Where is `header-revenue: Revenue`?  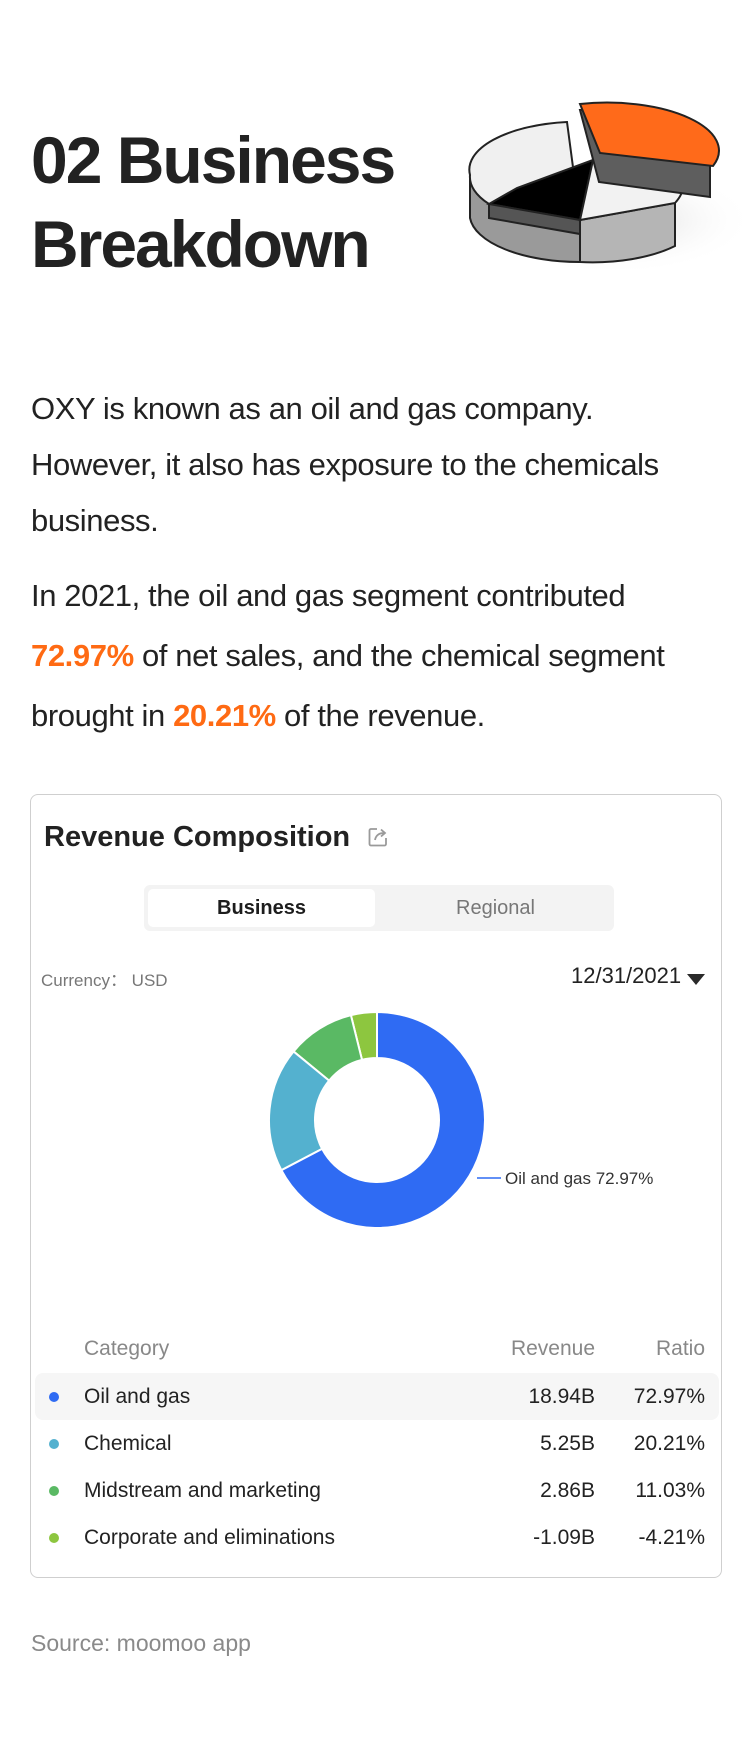
header-revenue: Revenue is located at coordinates (552, 1348).